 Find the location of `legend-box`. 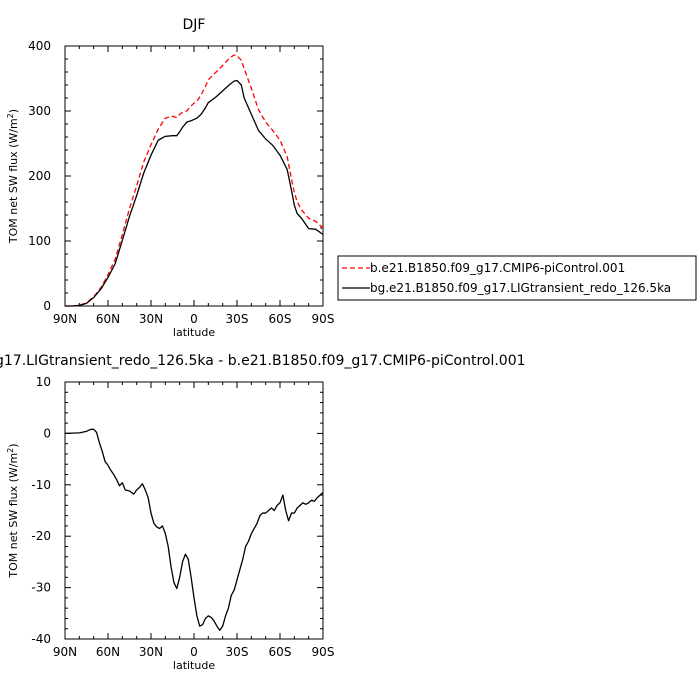

legend-box is located at coordinates (517, 278).